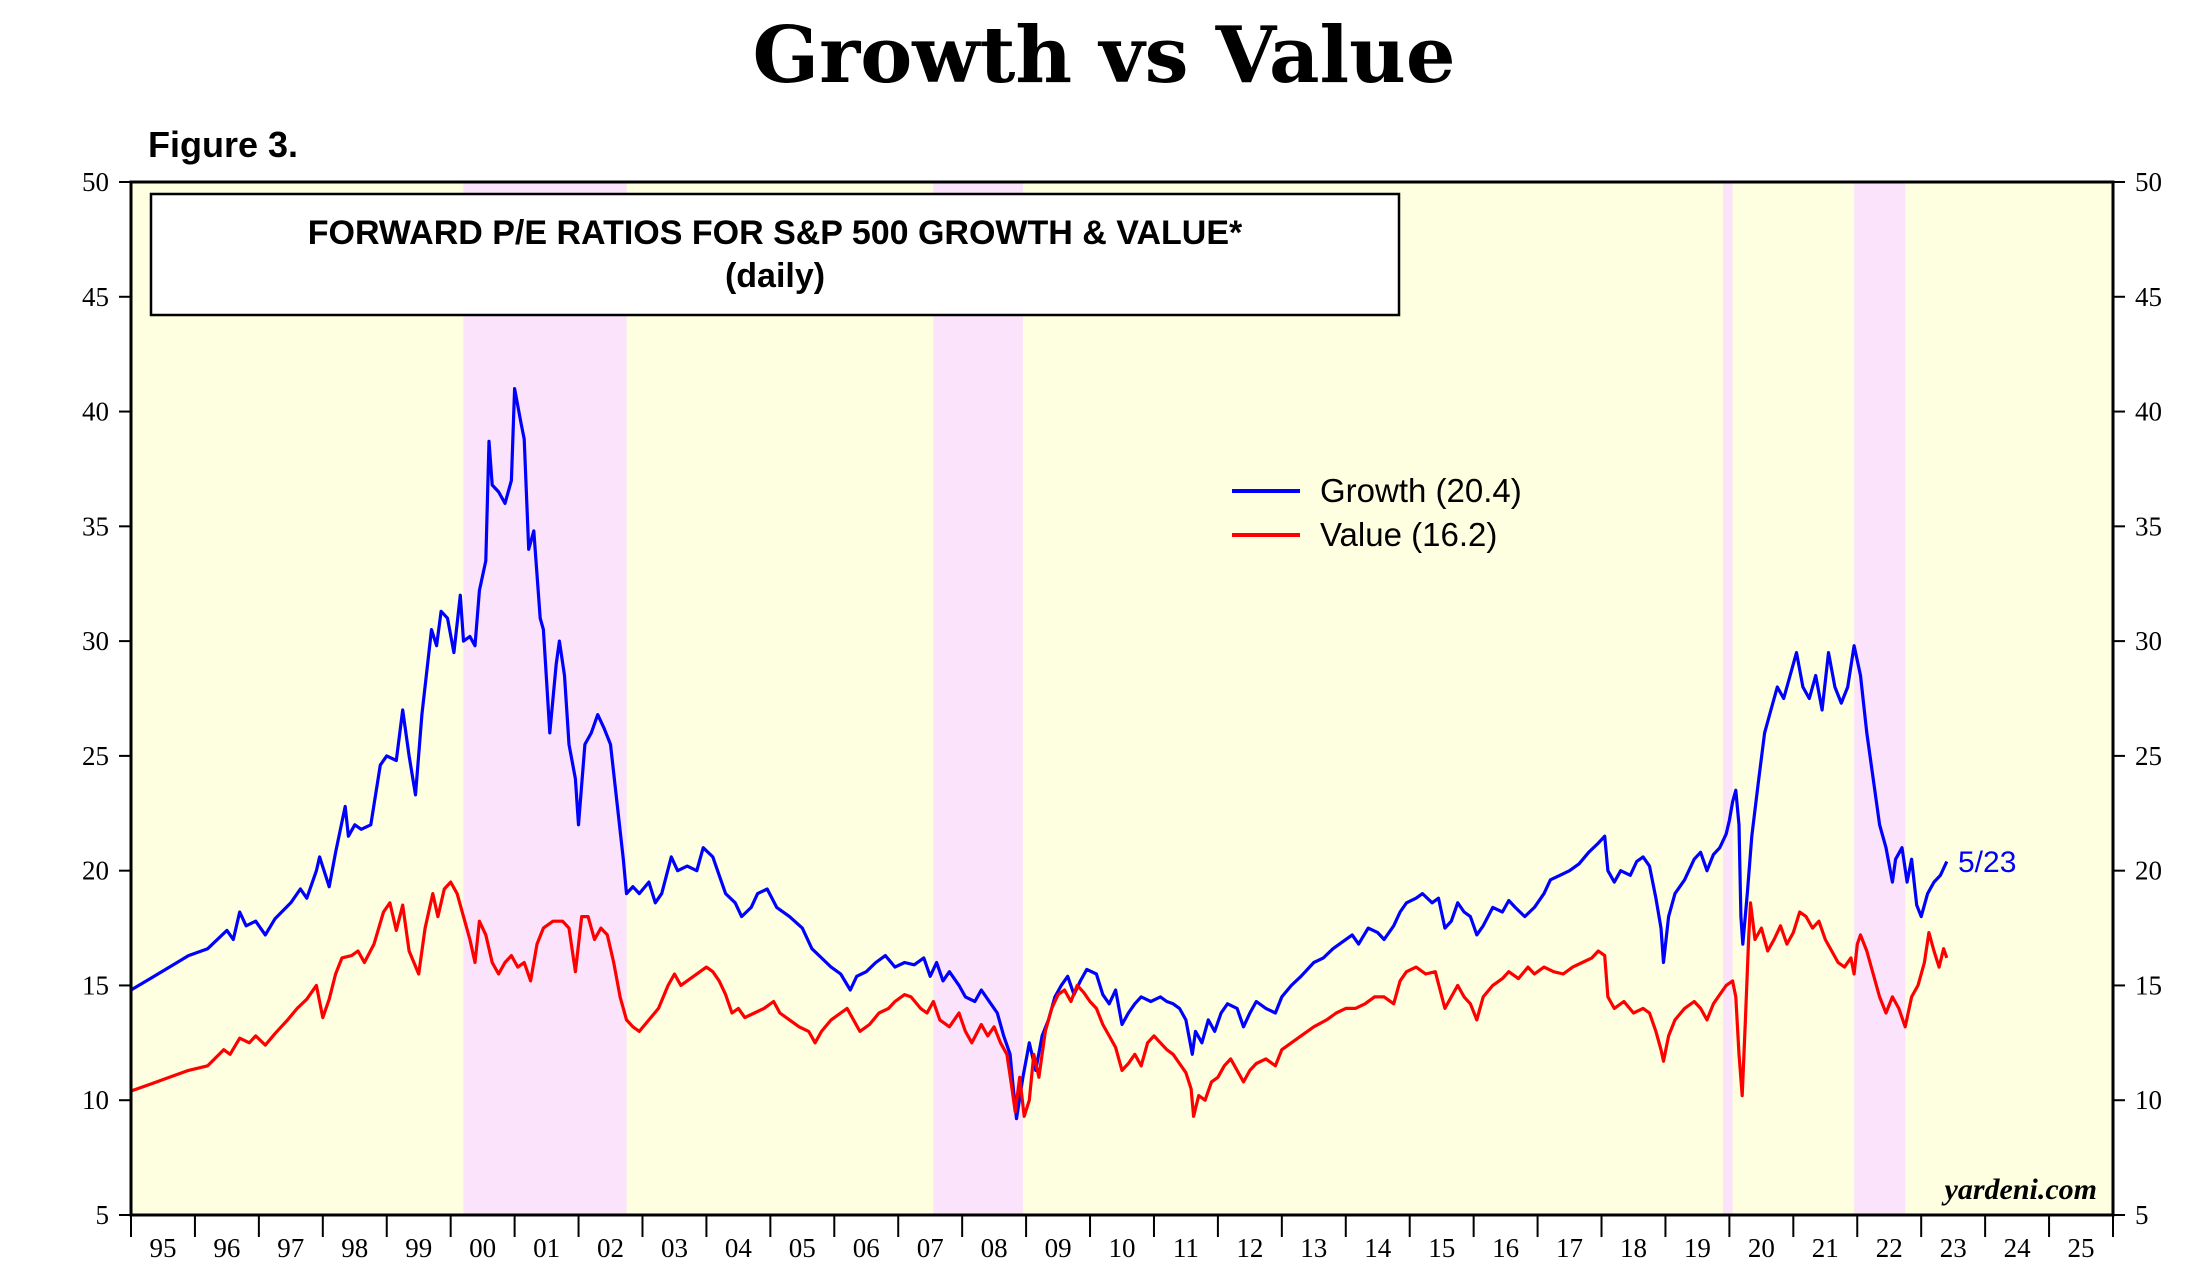 This screenshot has width=2208, height=1273. What do you see at coordinates (1633, 1248) in the screenshot?
I see `x-tick-label: 18` at bounding box center [1633, 1248].